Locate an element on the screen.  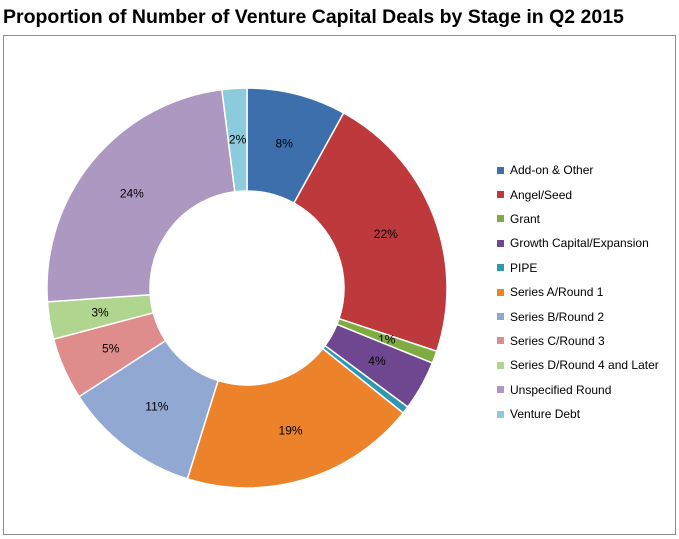
legend-label: Series D/Round 4 and Later is located at coordinates (584, 365).